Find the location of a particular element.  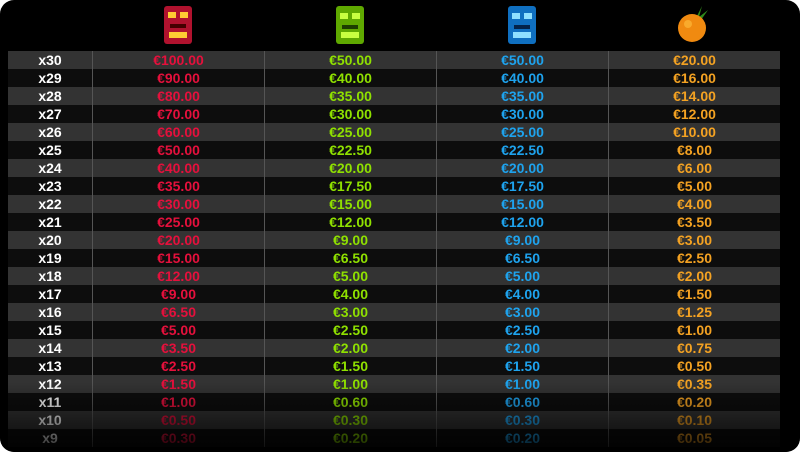

multiplier-label: x28 is located at coordinates (50, 96).